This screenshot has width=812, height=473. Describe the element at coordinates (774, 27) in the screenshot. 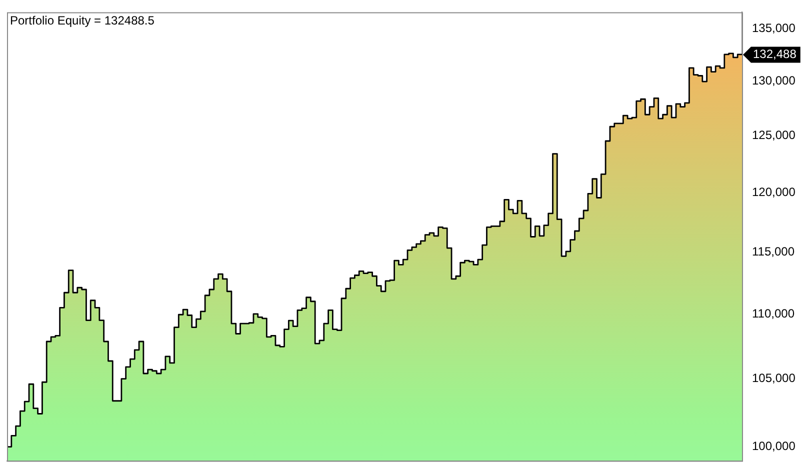

I see `y-tick-label: 135,000` at that location.